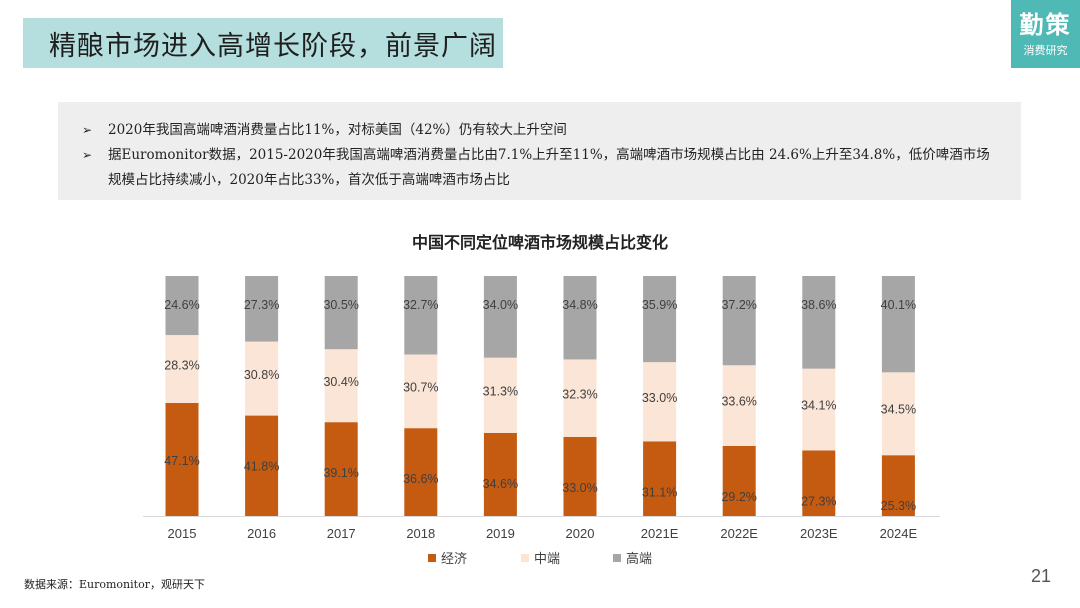 This screenshot has width=1080, height=608. What do you see at coordinates (500, 305) in the screenshot?
I see `data-label-premium-2019: 34.0%` at bounding box center [500, 305].